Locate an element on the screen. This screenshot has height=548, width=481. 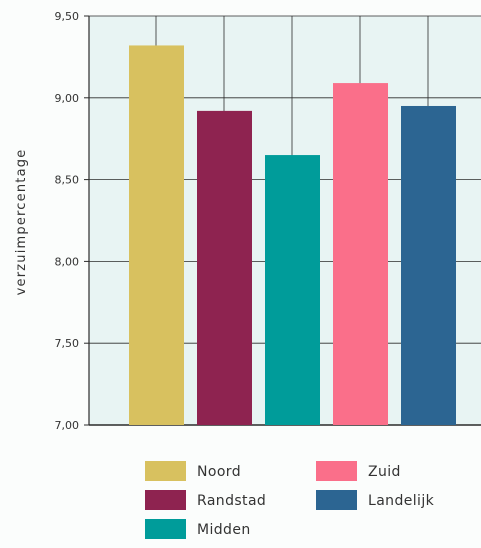
legend-item-randstad: Randstad is located at coordinates (205, 500).